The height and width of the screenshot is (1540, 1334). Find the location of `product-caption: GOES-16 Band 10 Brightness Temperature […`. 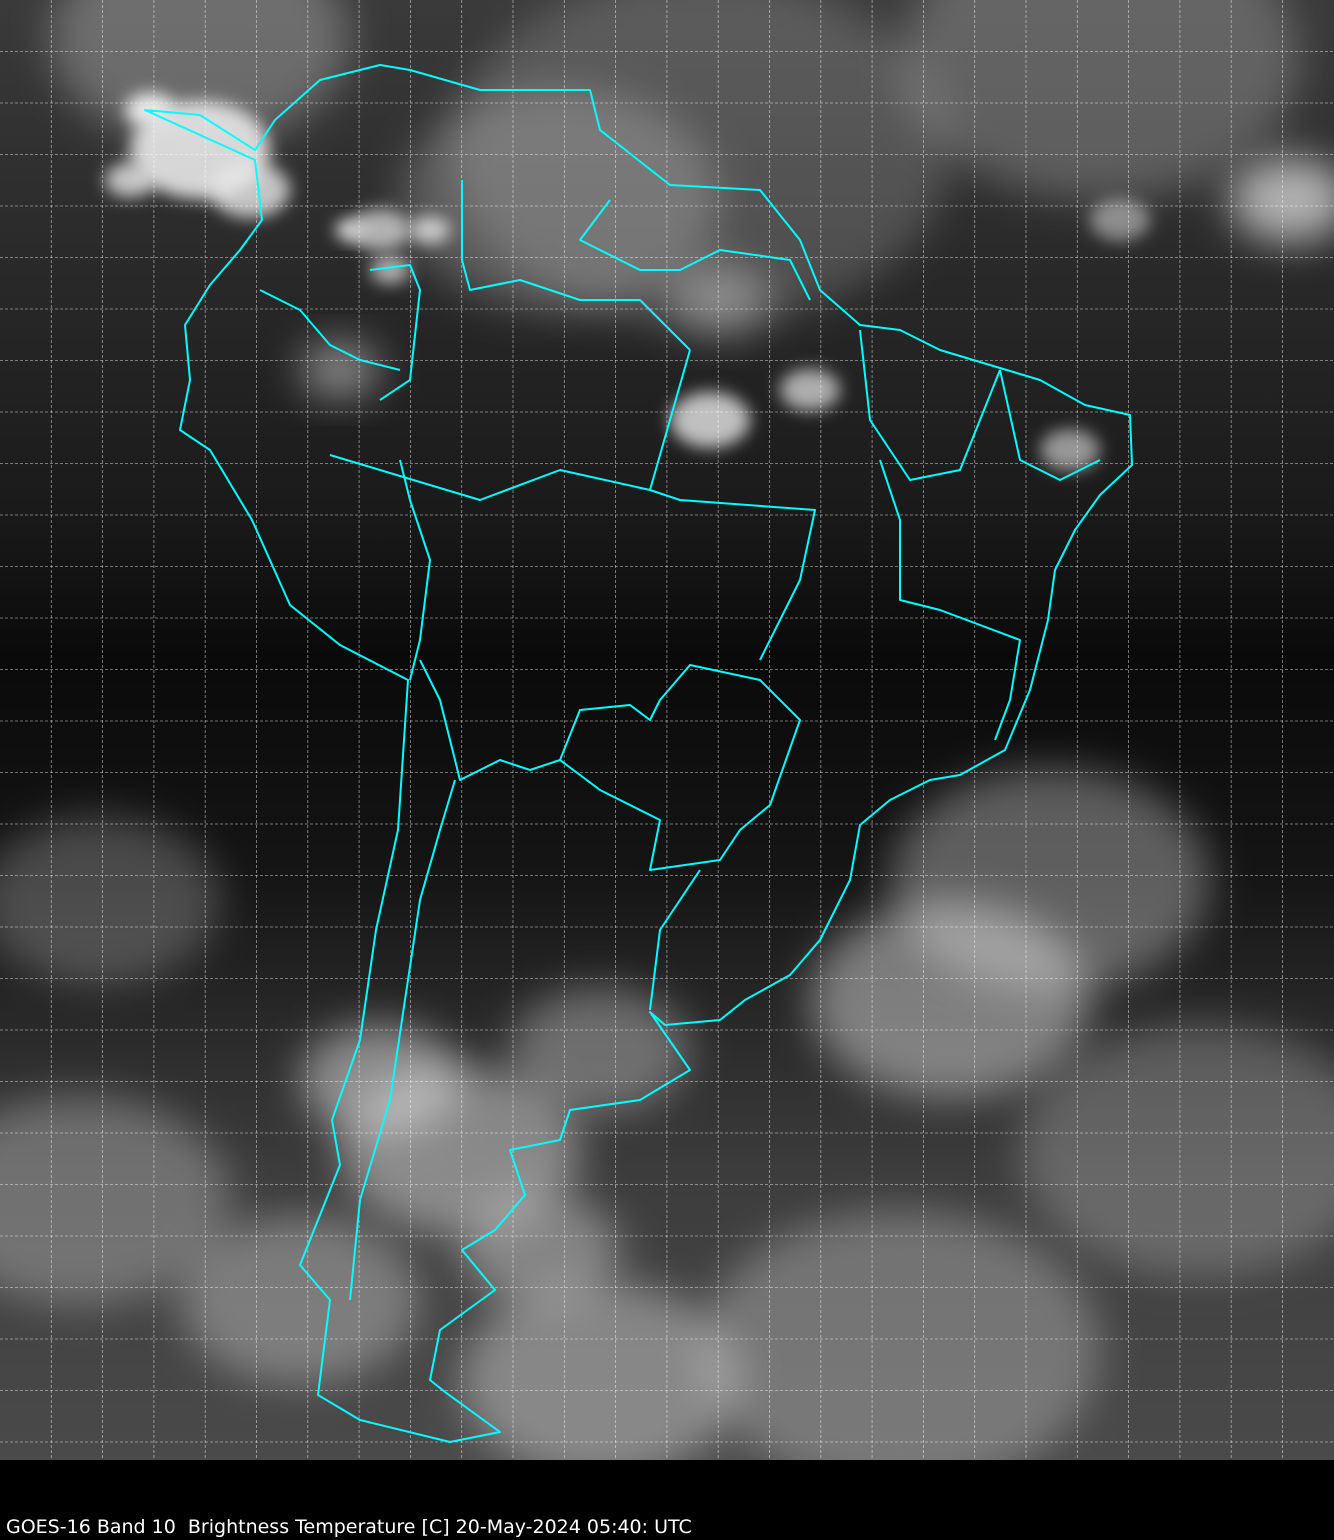

product-caption: GOES-16 Band 10 Brightness Temperature [… is located at coordinates (349, 1527).